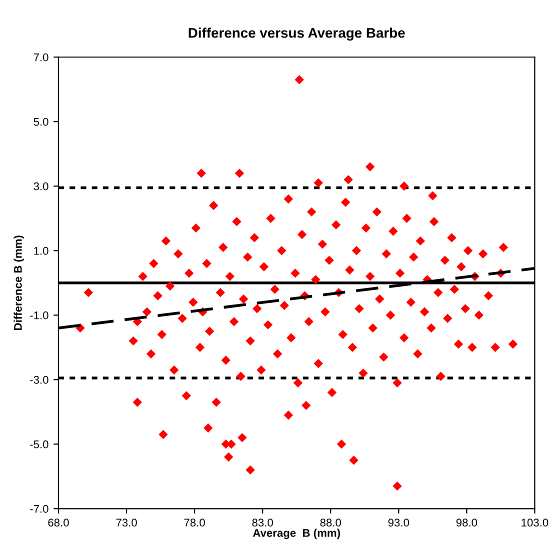  Describe the element at coordinates (296, 34) in the screenshot. I see `chart-title: Difference versus Average Barbe` at that location.